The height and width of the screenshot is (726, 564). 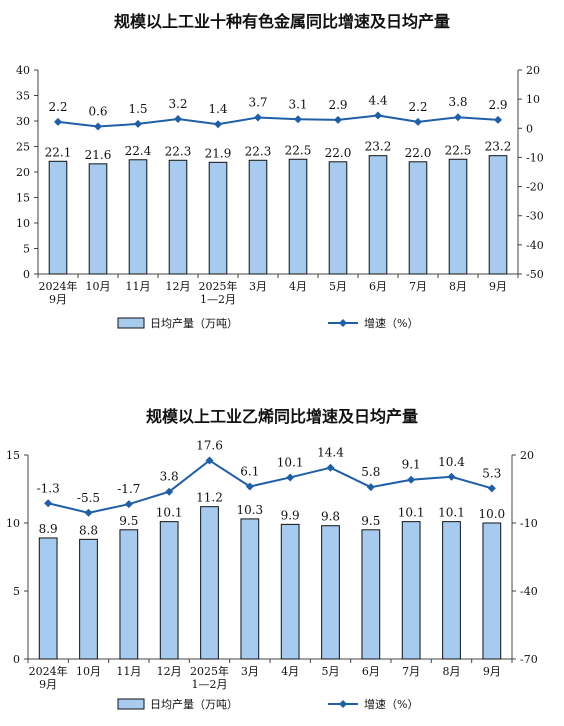 What do you see at coordinates (491, 473) in the screenshot?
I see `line-data-label: 5.3` at bounding box center [491, 473].